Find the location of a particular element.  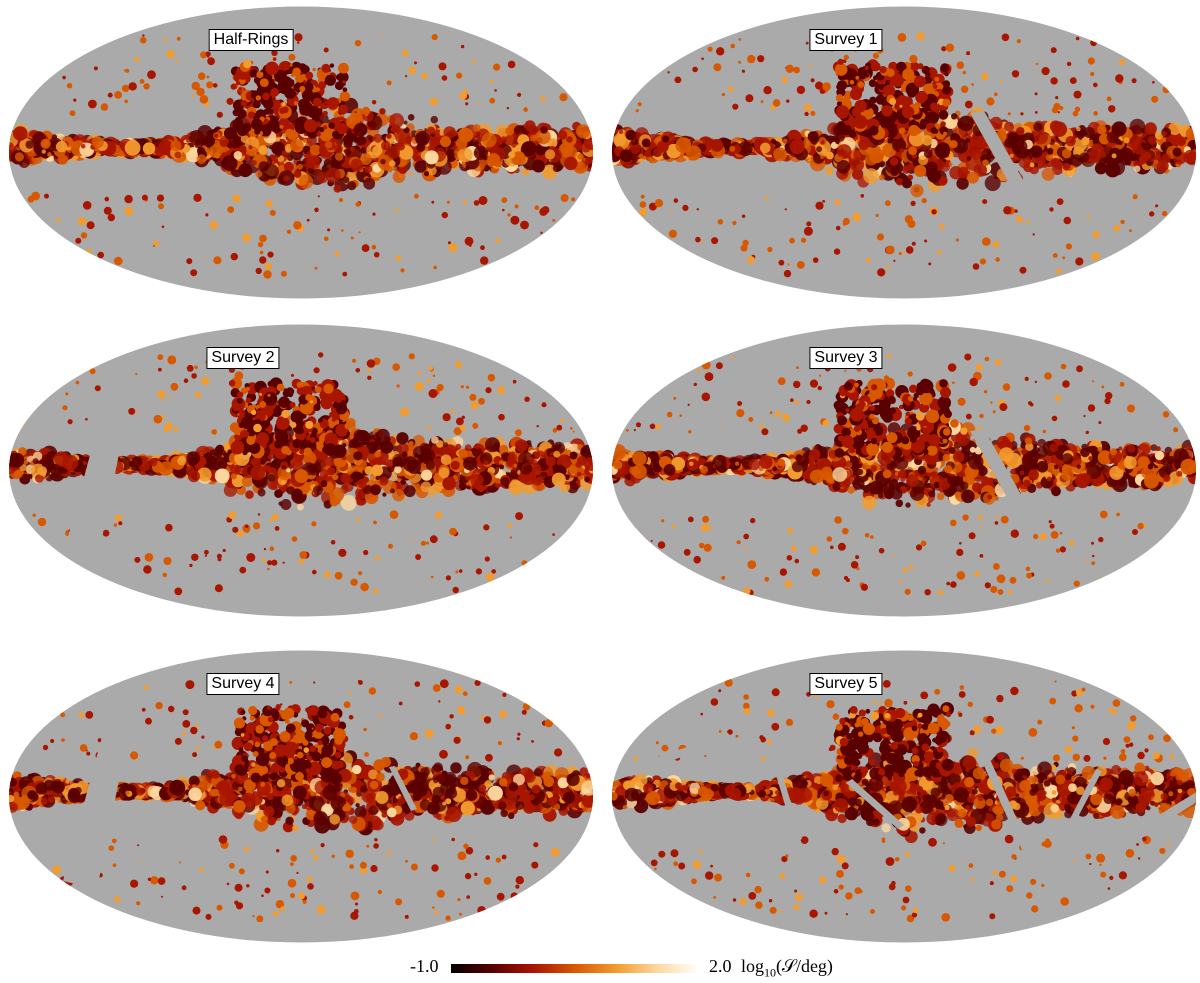

map-title-label: Half-Rings is located at coordinates (251, 40).